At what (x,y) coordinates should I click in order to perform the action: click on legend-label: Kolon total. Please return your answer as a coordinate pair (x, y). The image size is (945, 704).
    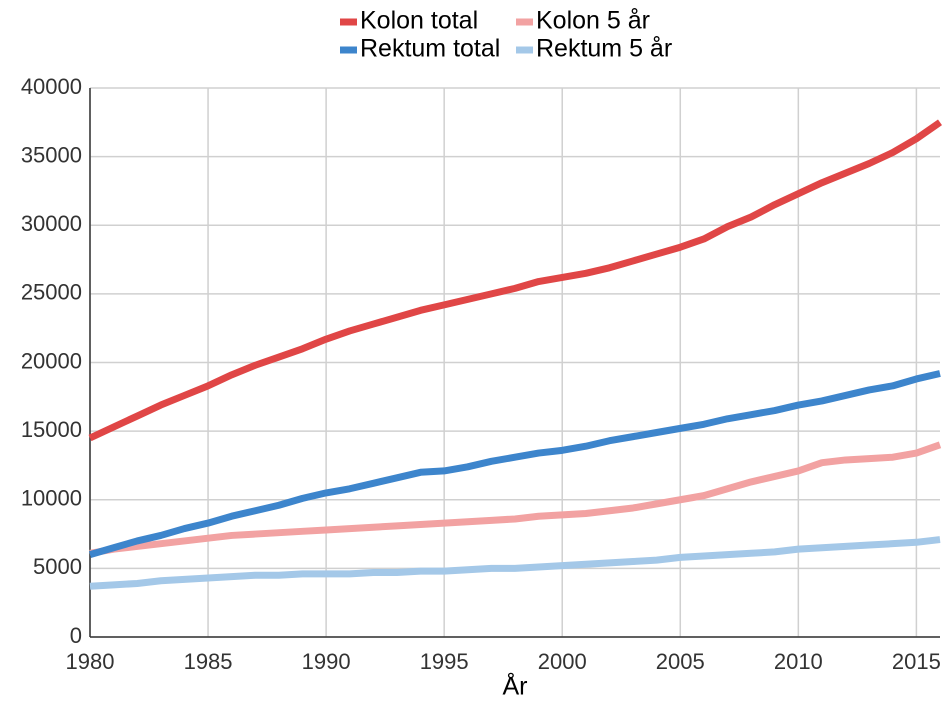
    Looking at the image, I should click on (419, 21).